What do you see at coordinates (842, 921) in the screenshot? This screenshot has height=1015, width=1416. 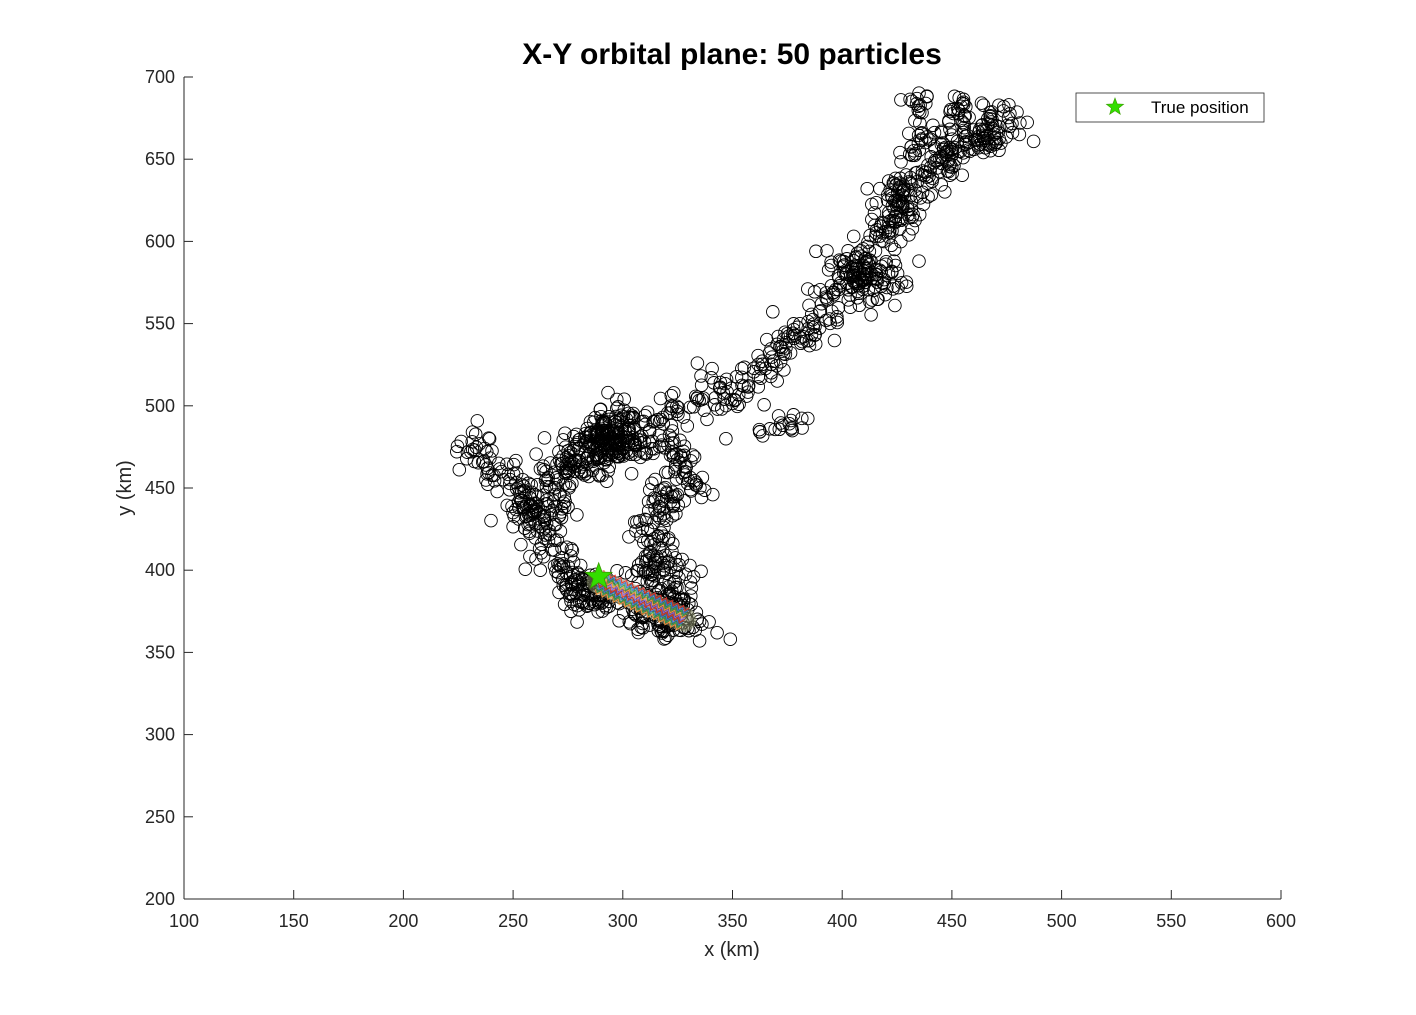 I see `x-tick-label: 400` at bounding box center [842, 921].